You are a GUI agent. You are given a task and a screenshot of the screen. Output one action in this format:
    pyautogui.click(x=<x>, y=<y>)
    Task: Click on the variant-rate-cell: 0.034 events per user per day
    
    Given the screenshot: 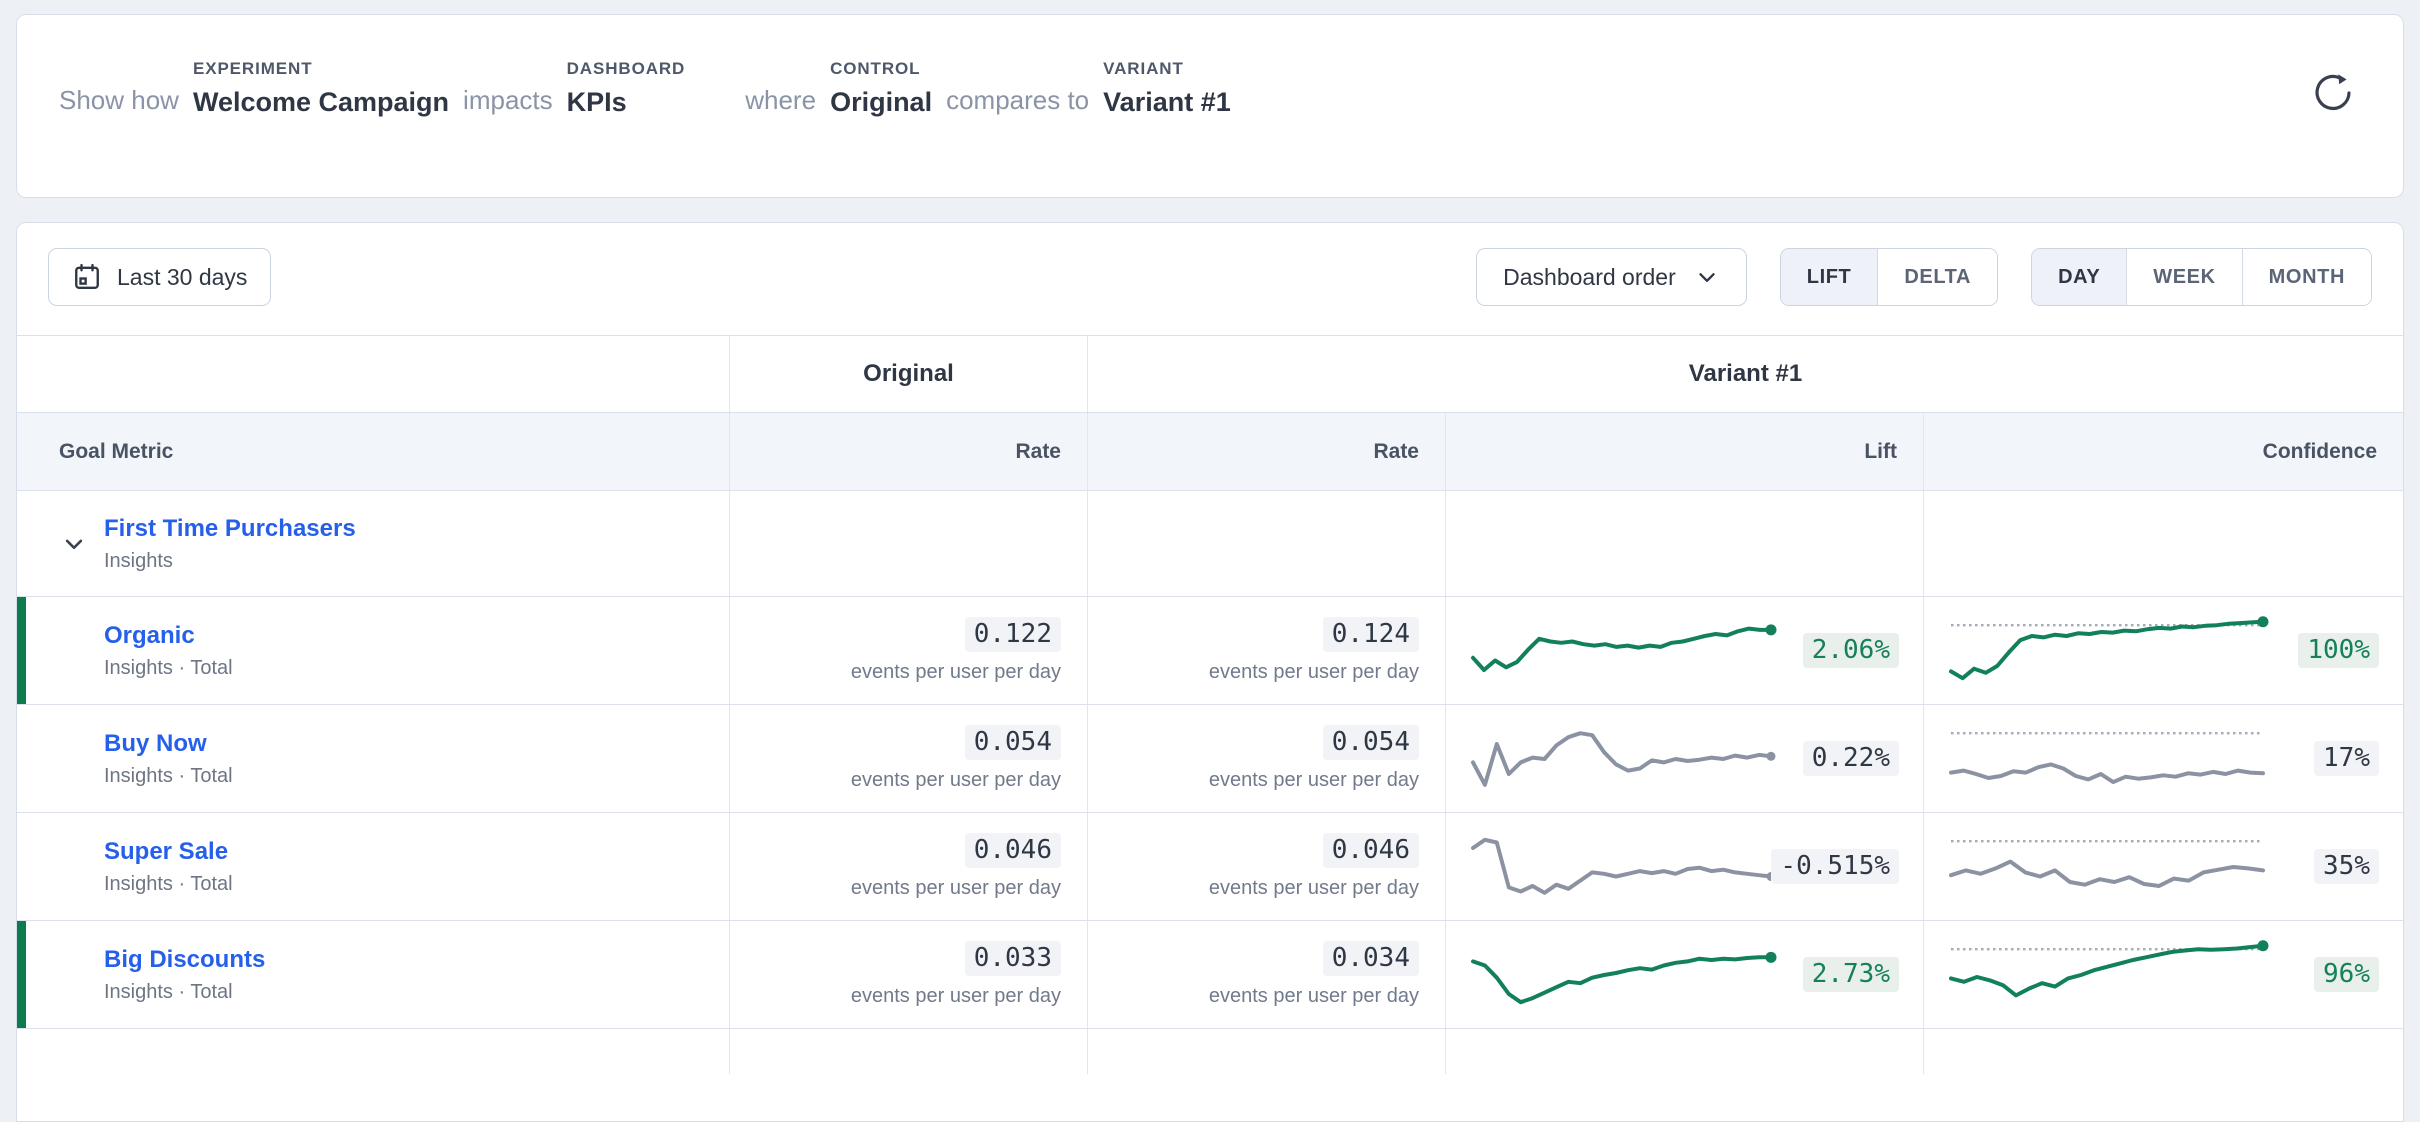 What is the action you would take?
    pyautogui.click(x=1266, y=974)
    